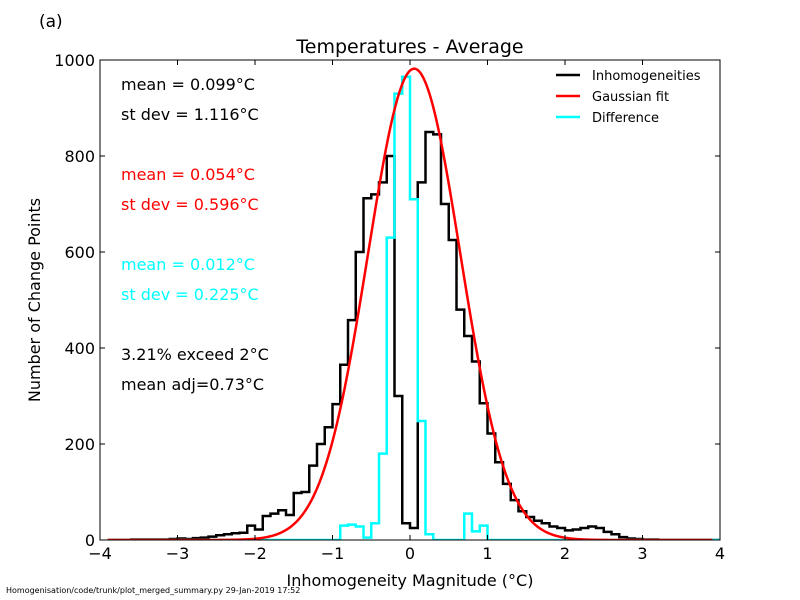 The image size is (800, 600). What do you see at coordinates (79, 444) in the screenshot?
I see `y-tick-label: 200` at bounding box center [79, 444].